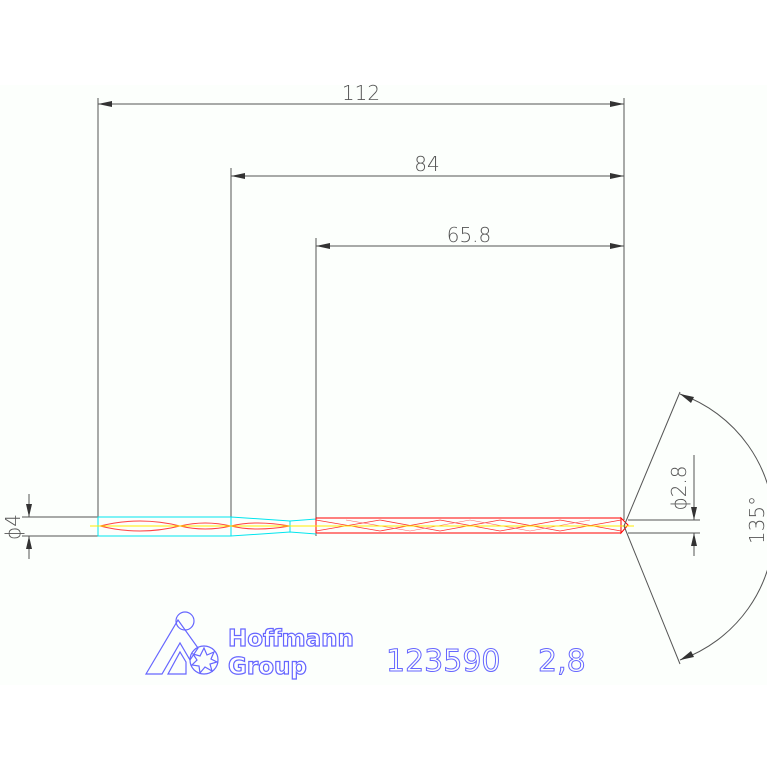  Describe the element at coordinates (443, 661) in the screenshot. I see `part-number: 123590` at that location.